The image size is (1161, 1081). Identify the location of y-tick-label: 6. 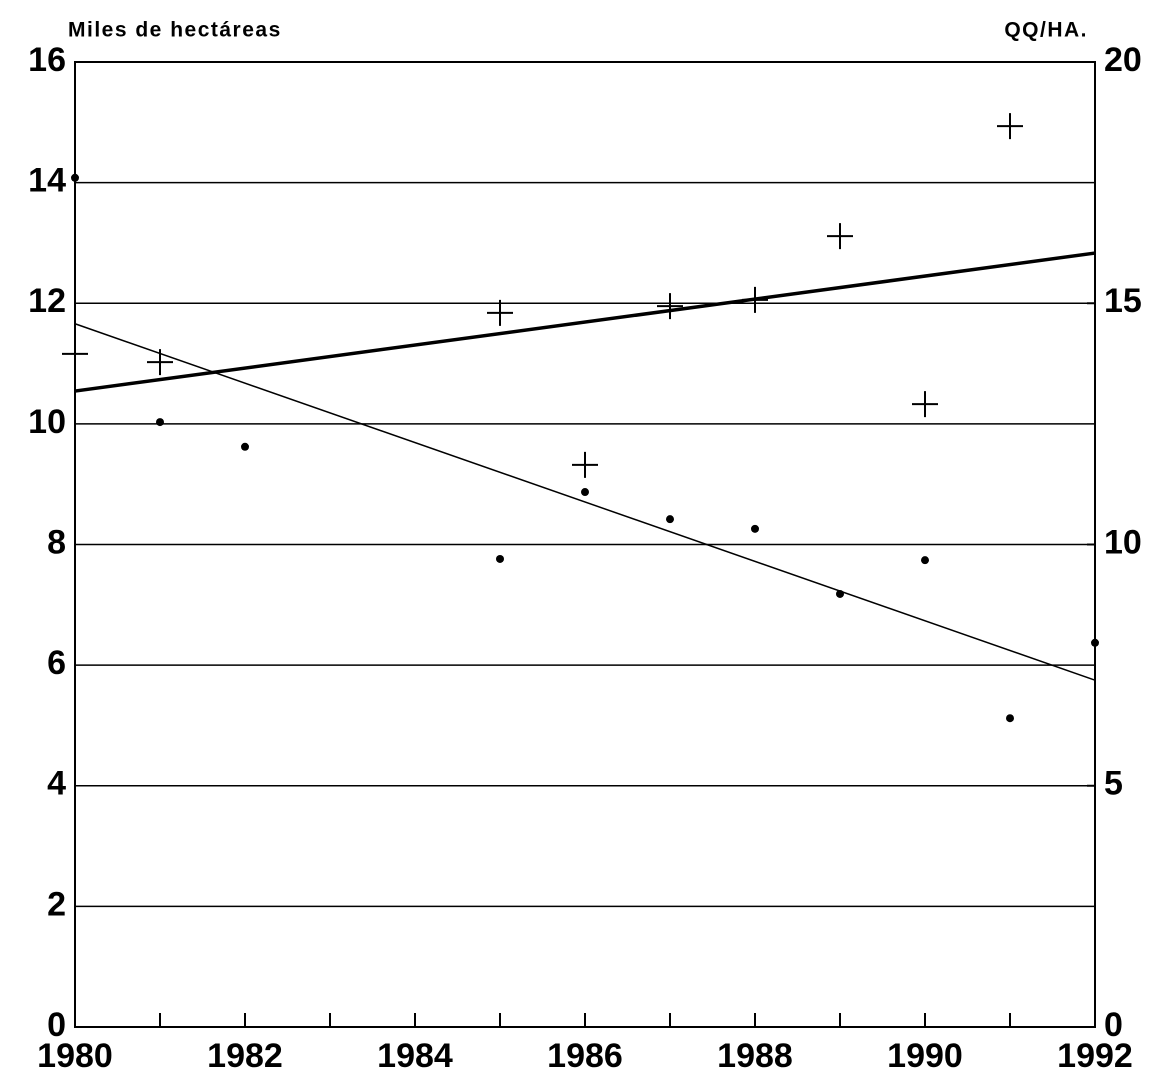
(56, 663).